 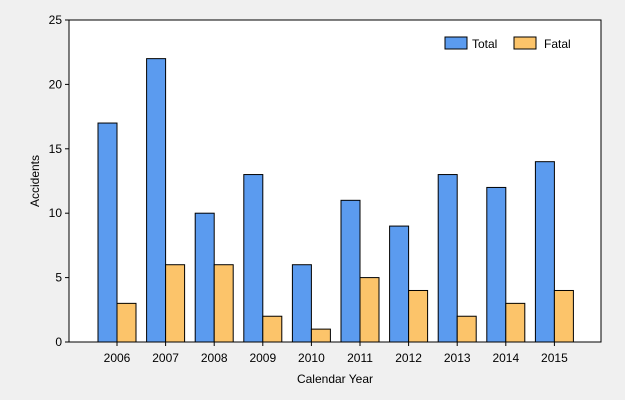 I want to click on legend-swatch-fatal, so click(x=525, y=43).